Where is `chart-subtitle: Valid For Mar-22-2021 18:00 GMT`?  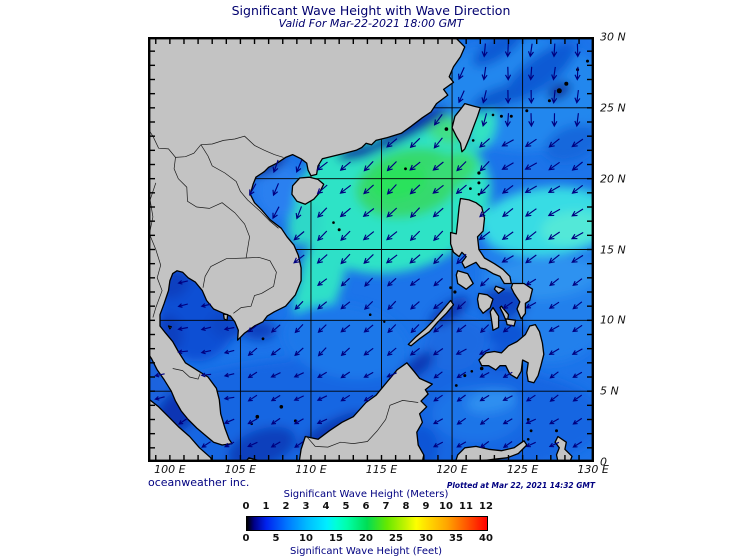 chart-subtitle: Valid For Mar-22-2021 18:00 GMT is located at coordinates (371, 23).